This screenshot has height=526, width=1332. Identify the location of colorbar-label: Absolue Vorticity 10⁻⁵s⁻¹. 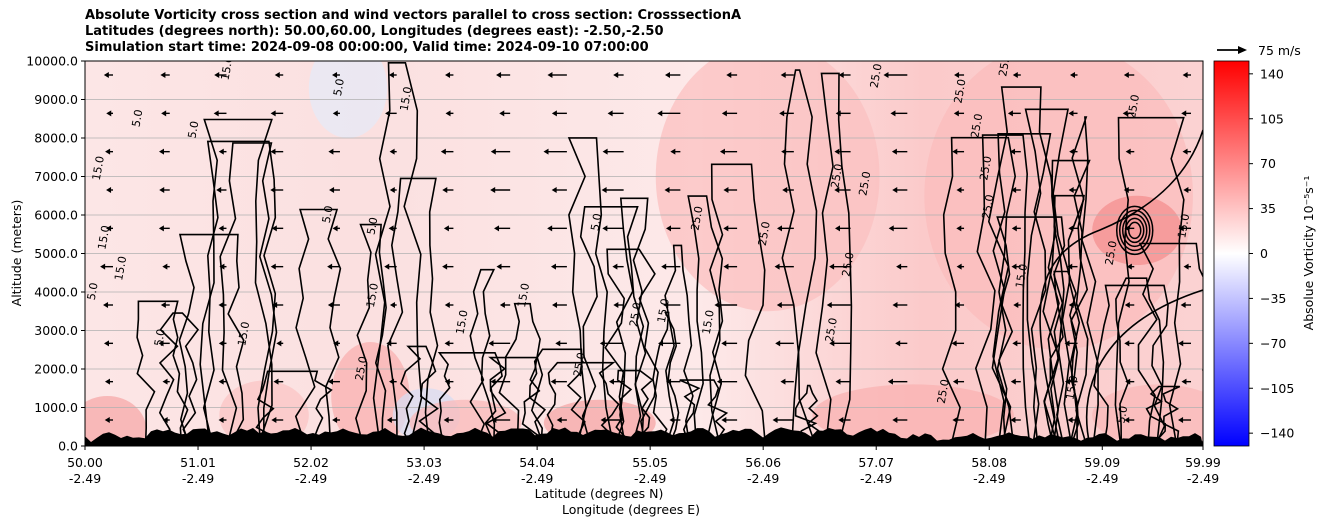
(1308, 253).